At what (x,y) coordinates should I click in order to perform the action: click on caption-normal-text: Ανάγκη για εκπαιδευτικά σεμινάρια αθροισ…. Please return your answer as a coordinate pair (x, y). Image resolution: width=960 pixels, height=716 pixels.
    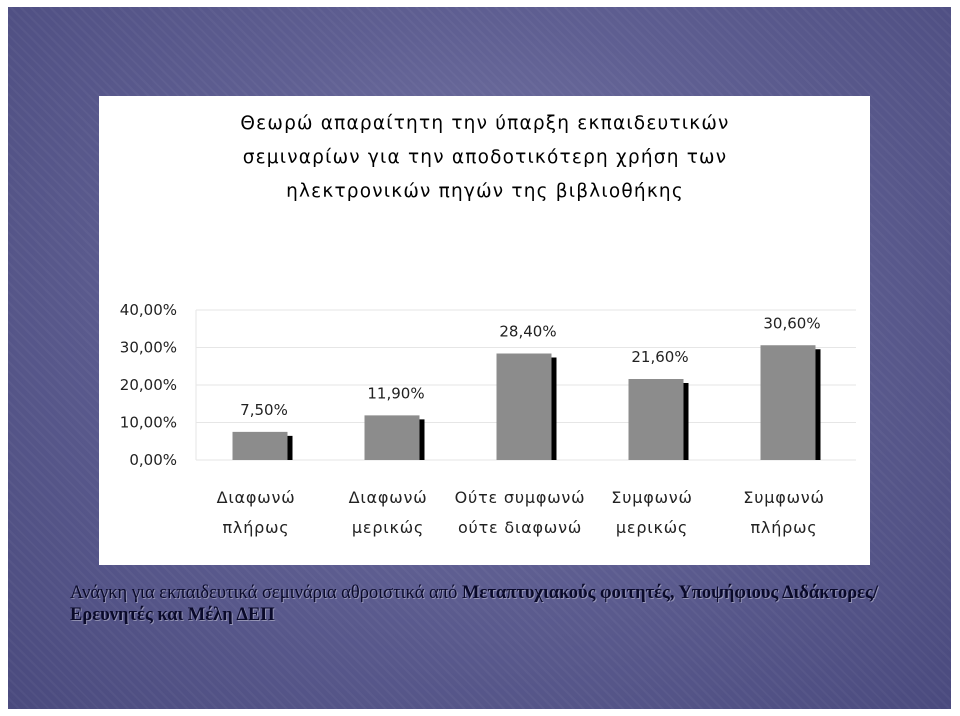
    Looking at the image, I should click on (266, 593).